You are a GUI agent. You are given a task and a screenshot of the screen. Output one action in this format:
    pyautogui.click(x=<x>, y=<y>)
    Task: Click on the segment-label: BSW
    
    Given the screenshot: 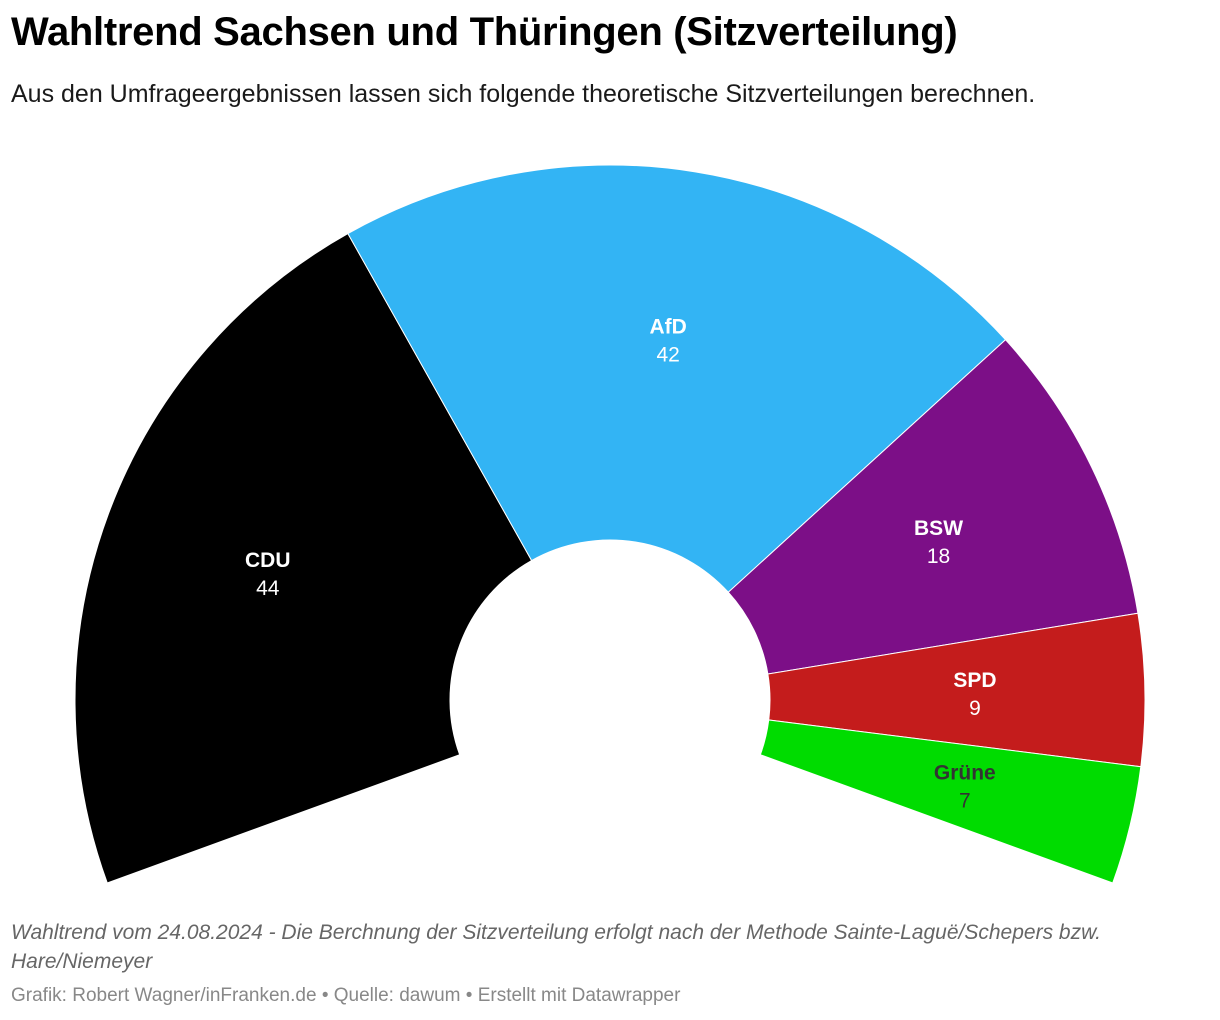 What is the action you would take?
    pyautogui.click(x=938, y=528)
    